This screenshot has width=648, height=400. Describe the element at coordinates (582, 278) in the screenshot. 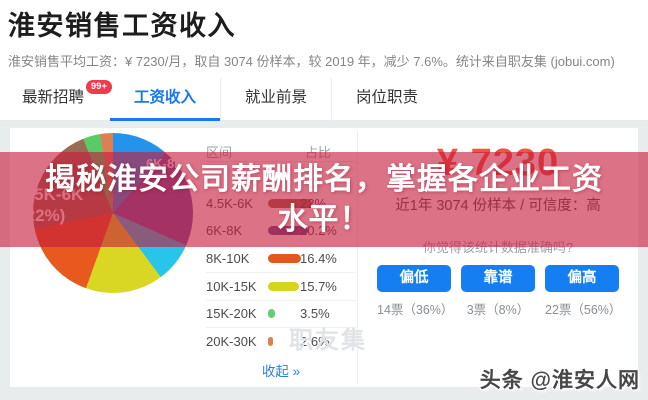

I see `vote-high-button: 偏高` at that location.